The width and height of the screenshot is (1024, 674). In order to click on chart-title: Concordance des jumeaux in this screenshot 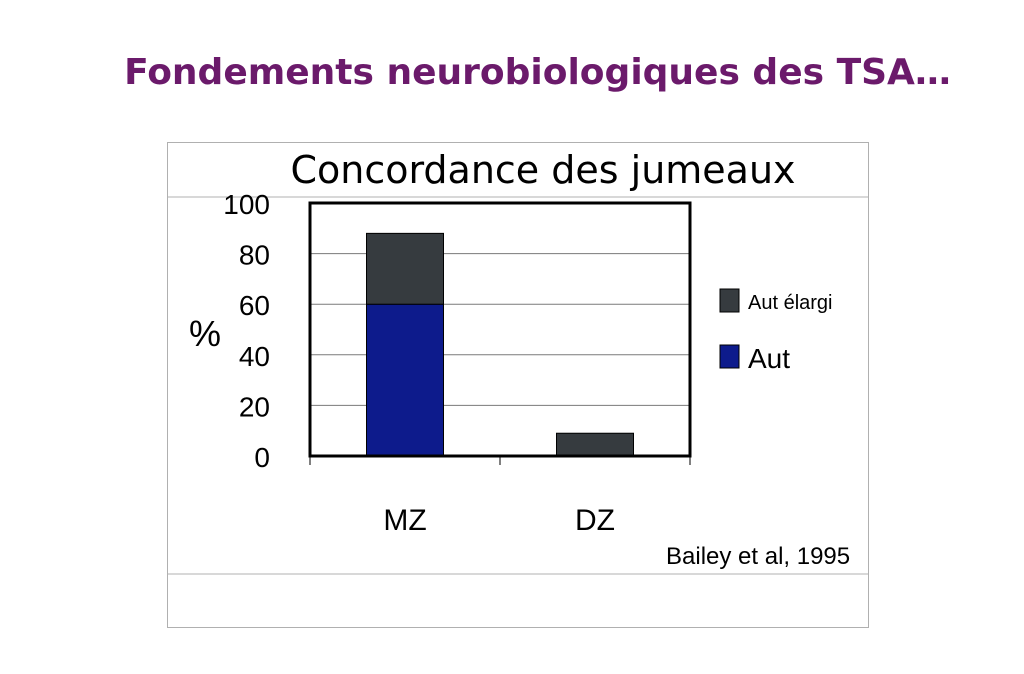, I will do `click(542, 170)`.